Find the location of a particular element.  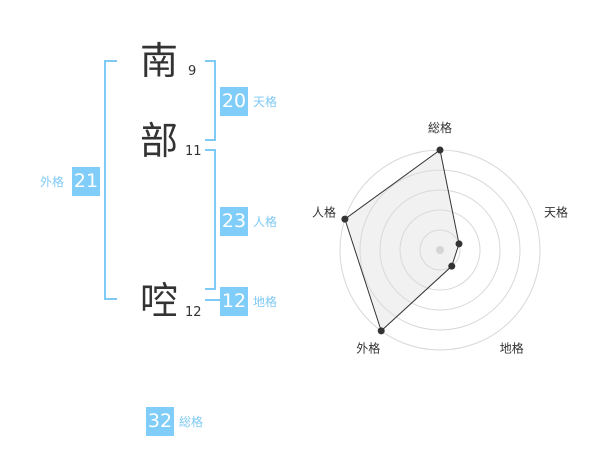

chikaku-connector is located at coordinates (212, 300).